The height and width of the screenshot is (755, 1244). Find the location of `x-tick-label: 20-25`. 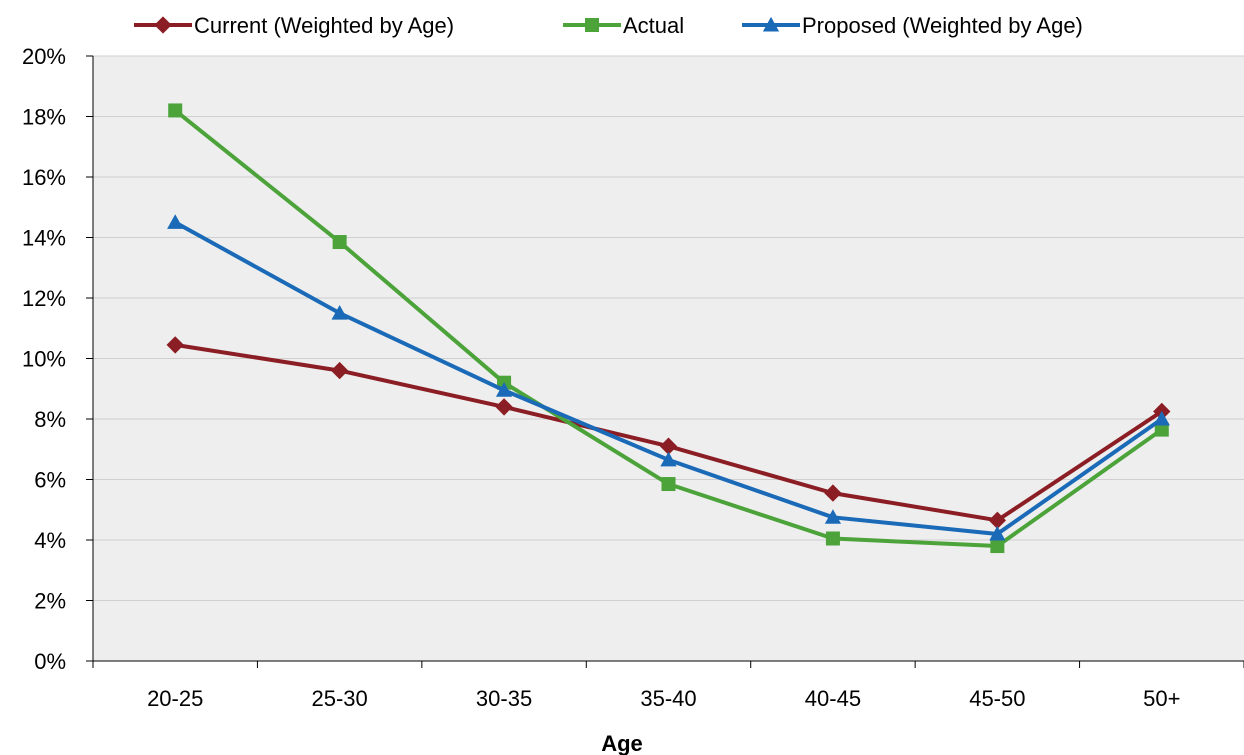

x-tick-label: 20-25 is located at coordinates (175, 698).